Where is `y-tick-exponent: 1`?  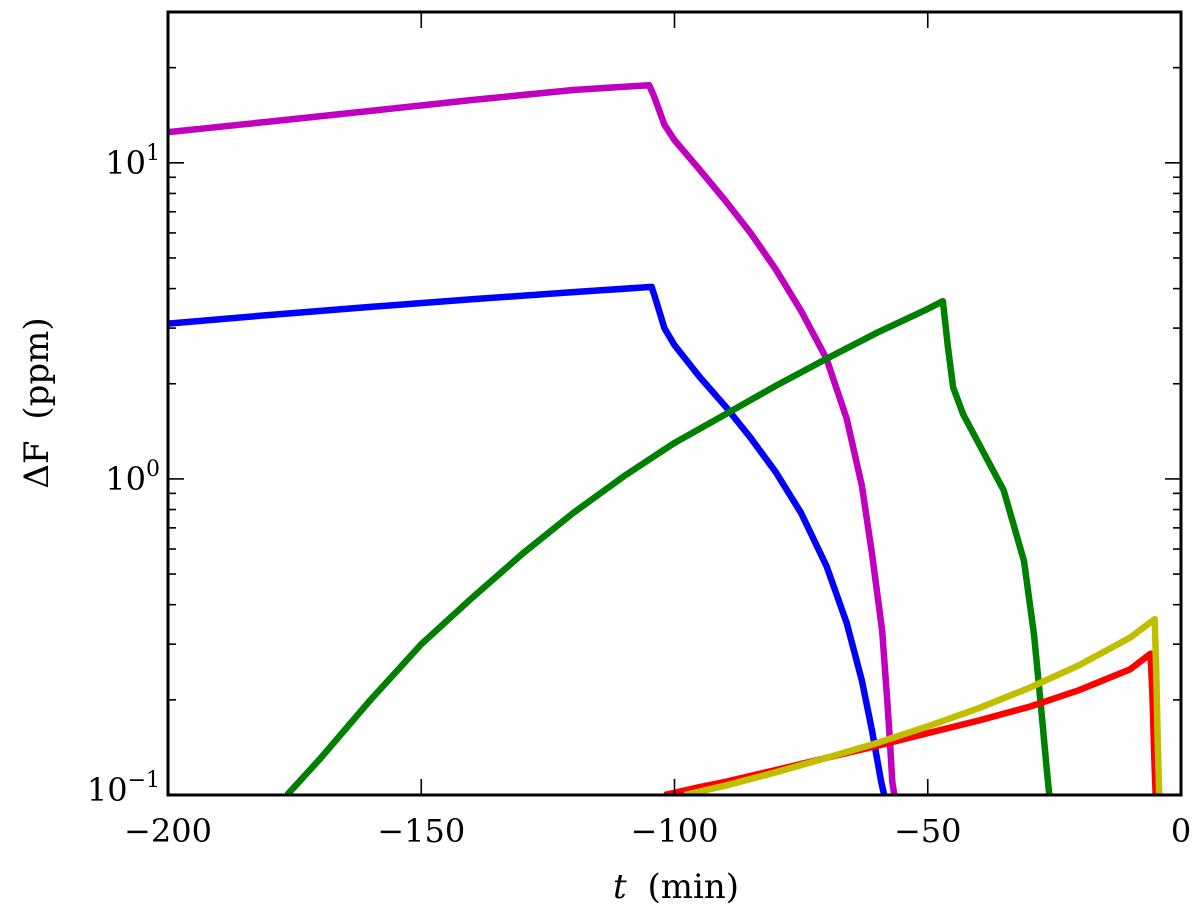
y-tick-exponent: 1 is located at coordinates (153, 153).